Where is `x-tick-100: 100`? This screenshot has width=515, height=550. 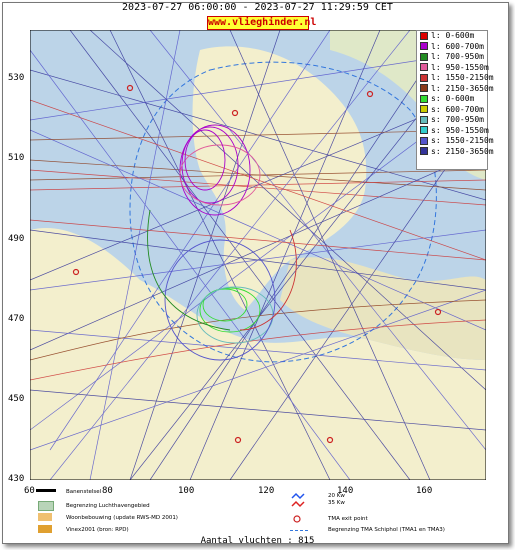
x-tick-100: 100 is located at coordinates (186, 491).